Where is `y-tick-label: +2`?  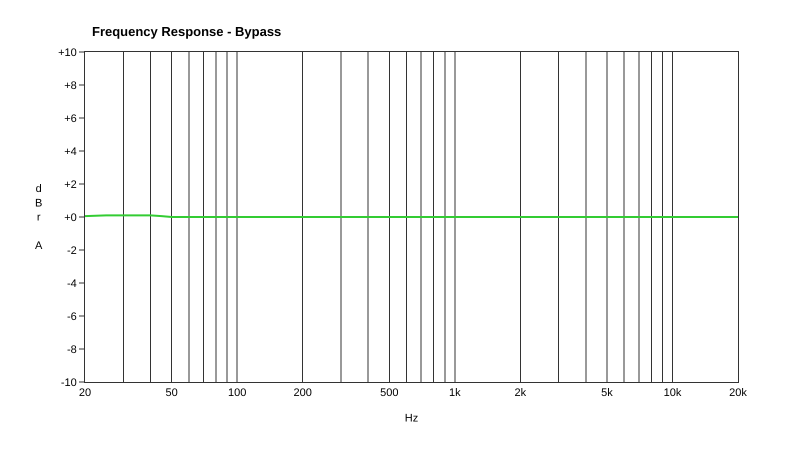 y-tick-label: +2 is located at coordinates (70, 184).